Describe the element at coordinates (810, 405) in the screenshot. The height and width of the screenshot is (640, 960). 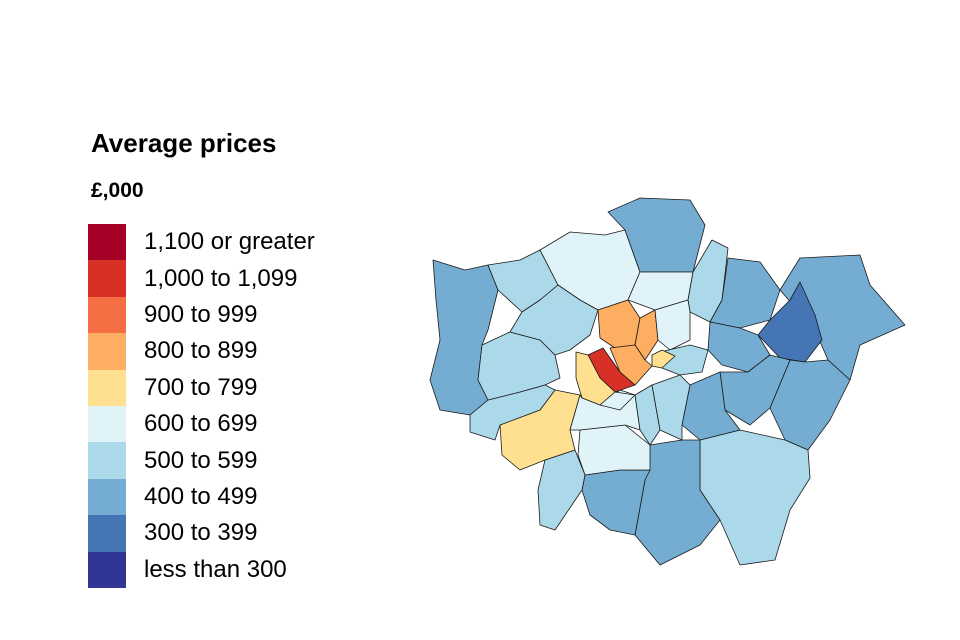
I see `borough-bexley` at that location.